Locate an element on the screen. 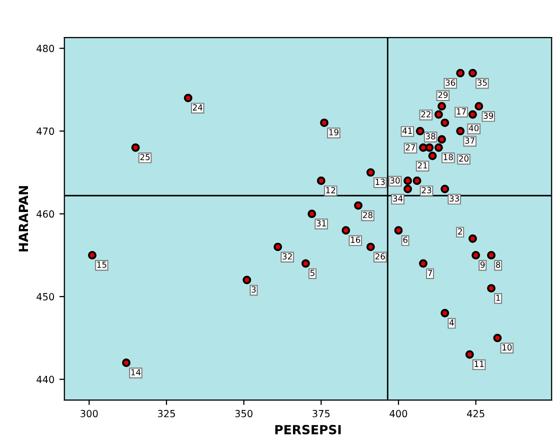  annotation: 20 is located at coordinates (464, 158).